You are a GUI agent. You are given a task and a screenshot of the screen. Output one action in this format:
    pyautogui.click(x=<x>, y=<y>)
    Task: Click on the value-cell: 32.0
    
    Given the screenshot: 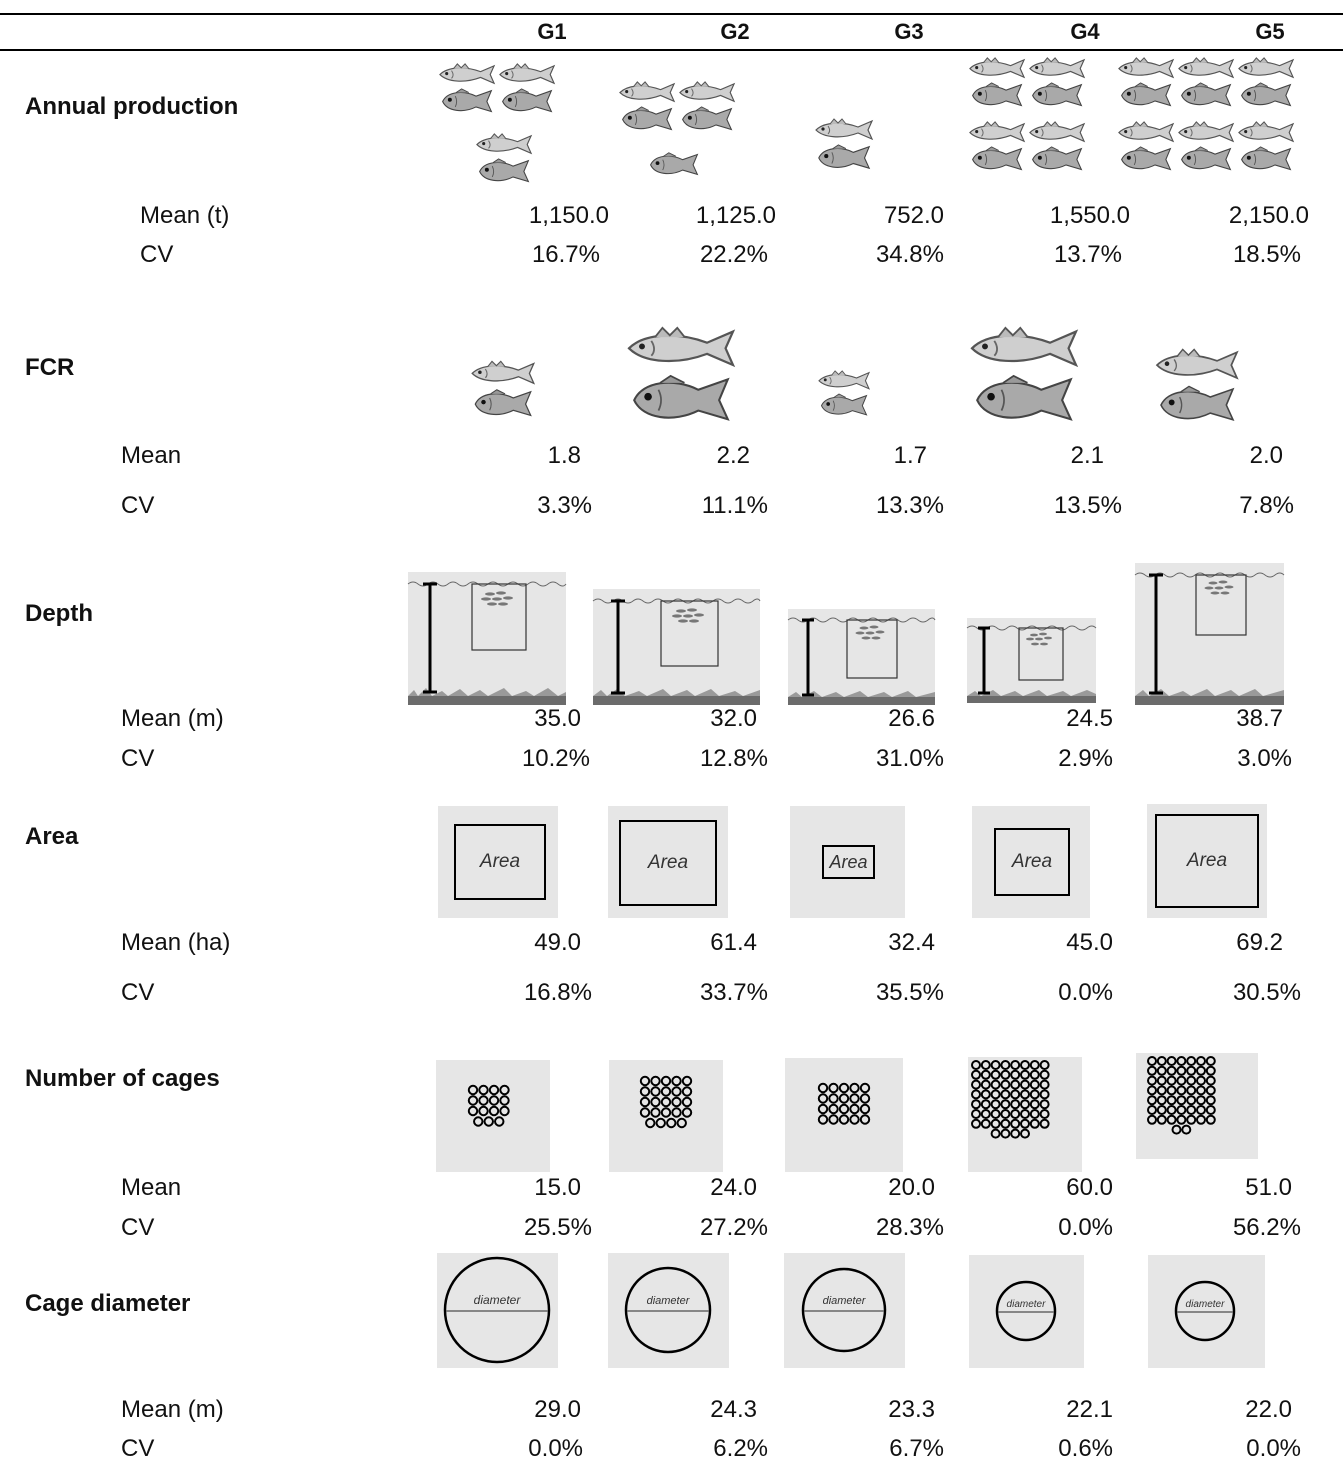 What is the action you would take?
    pyautogui.click(x=733, y=718)
    